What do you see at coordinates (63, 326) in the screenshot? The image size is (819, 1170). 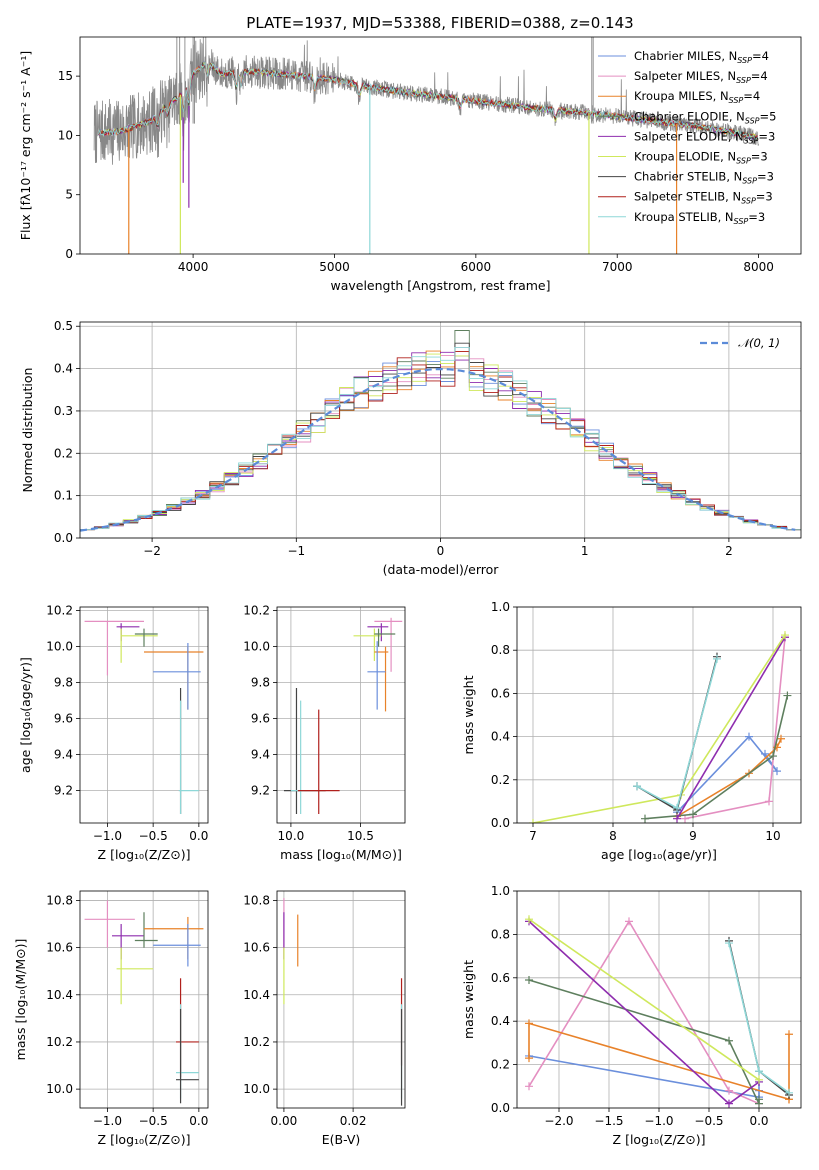 I see `y-tick-label: 0.5` at bounding box center [63, 326].